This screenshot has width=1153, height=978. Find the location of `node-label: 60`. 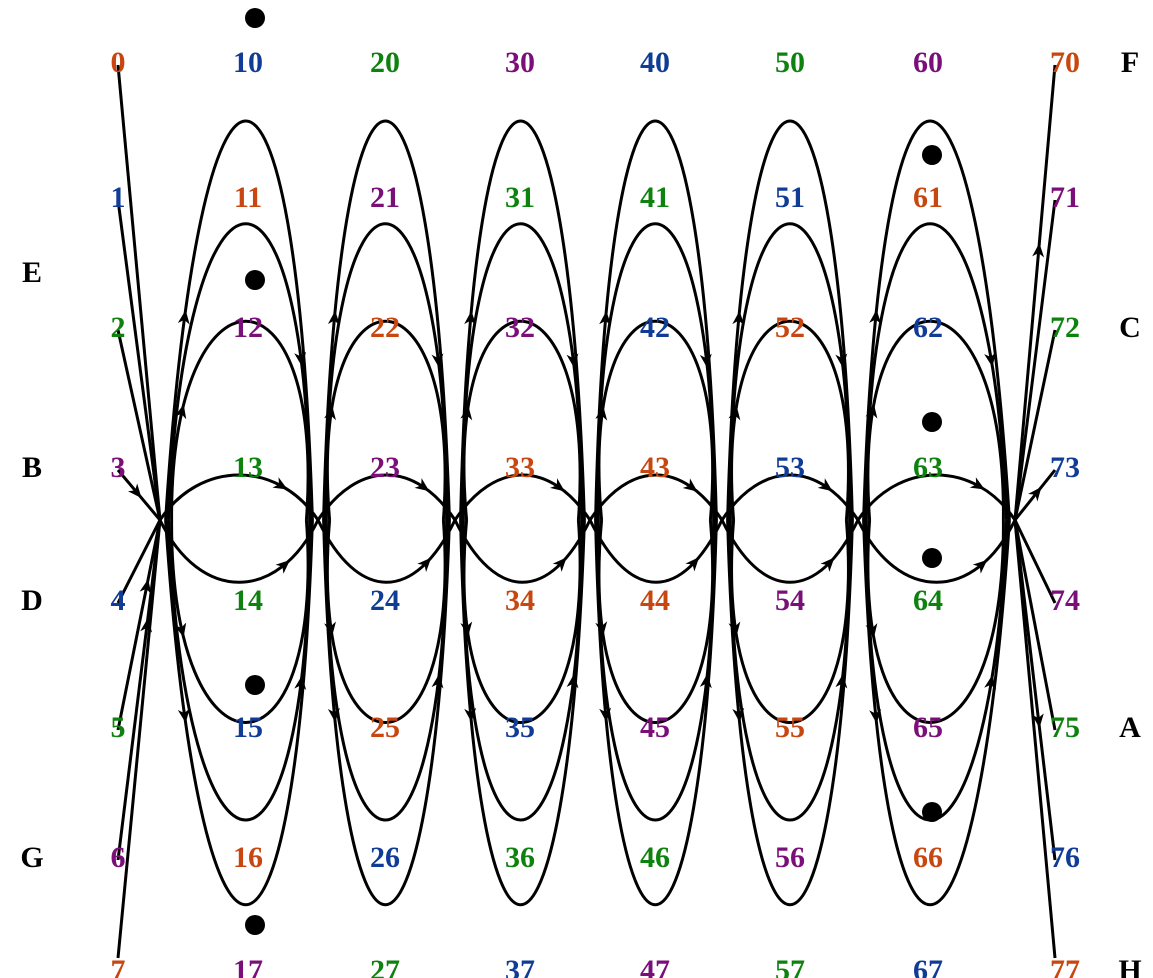

node-label: 60 is located at coordinates (928, 62).